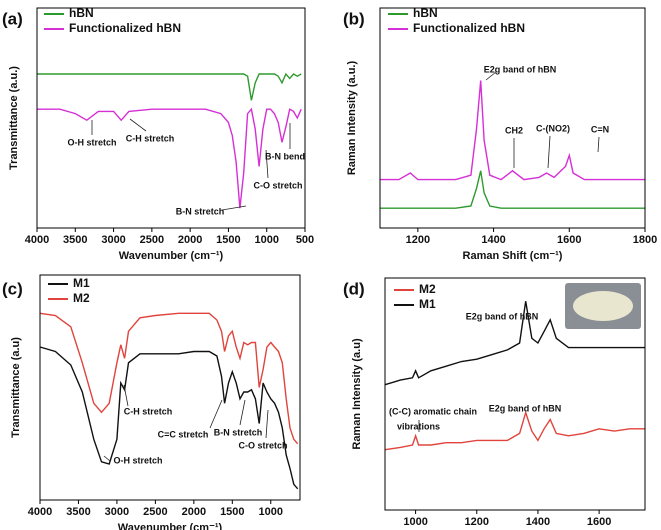 Image resolution: width=661 pixels, height=530 pixels. Describe the element at coordinates (418, 426) in the screenshot. I see `annotation: vibrations` at that location.